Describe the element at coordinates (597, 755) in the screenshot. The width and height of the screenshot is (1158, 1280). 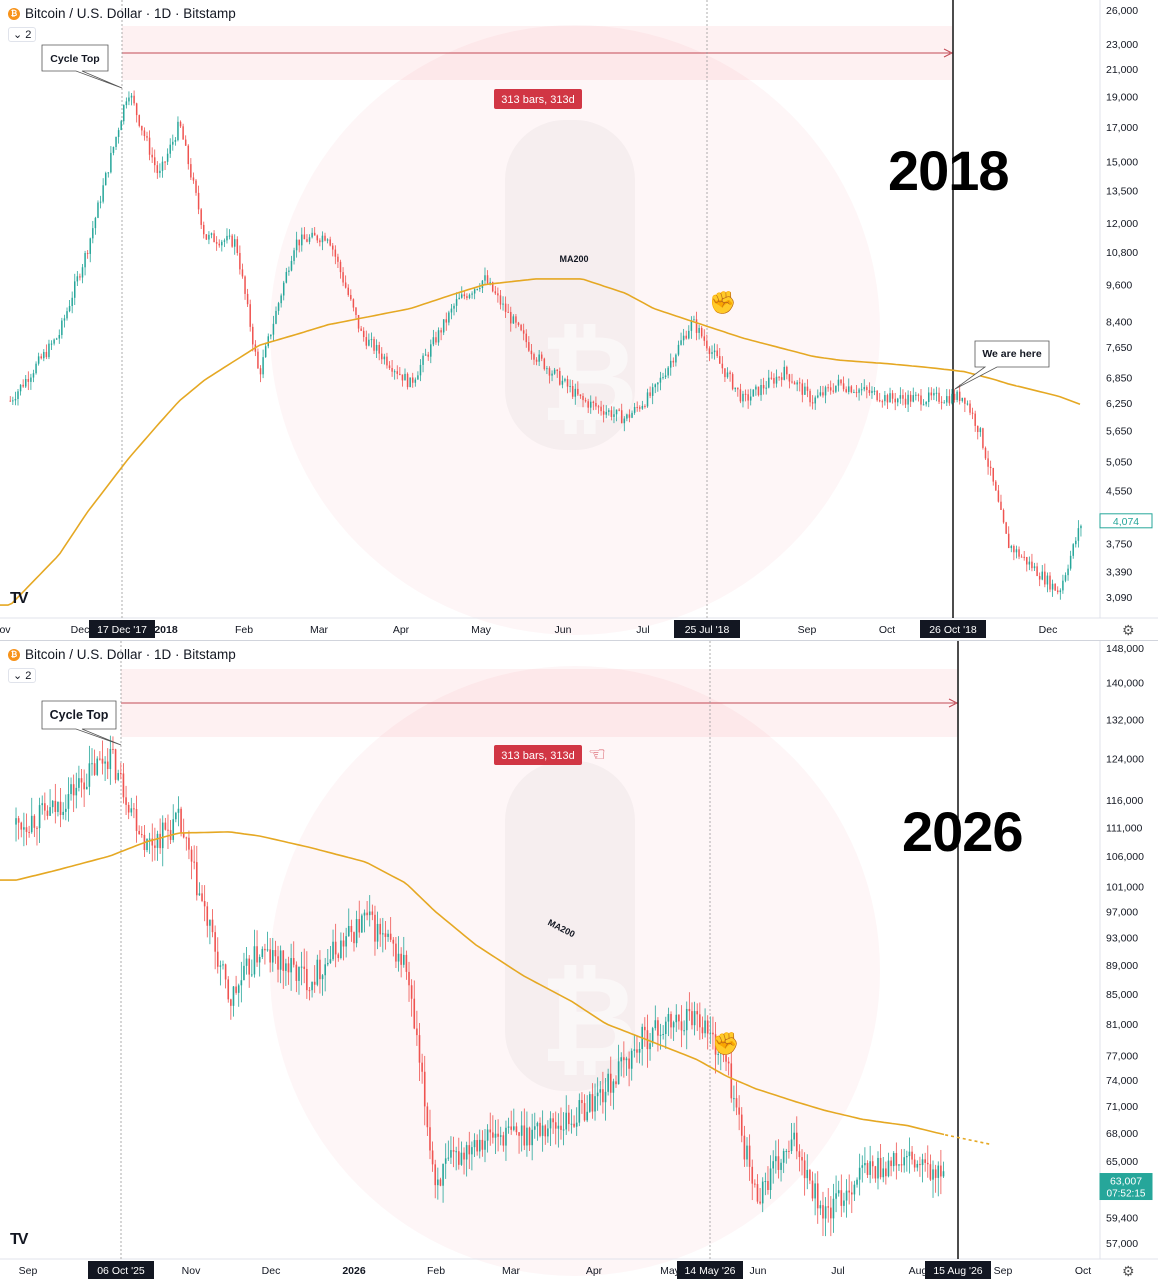
I see `pointing-hand-icon: ☜` at that location.